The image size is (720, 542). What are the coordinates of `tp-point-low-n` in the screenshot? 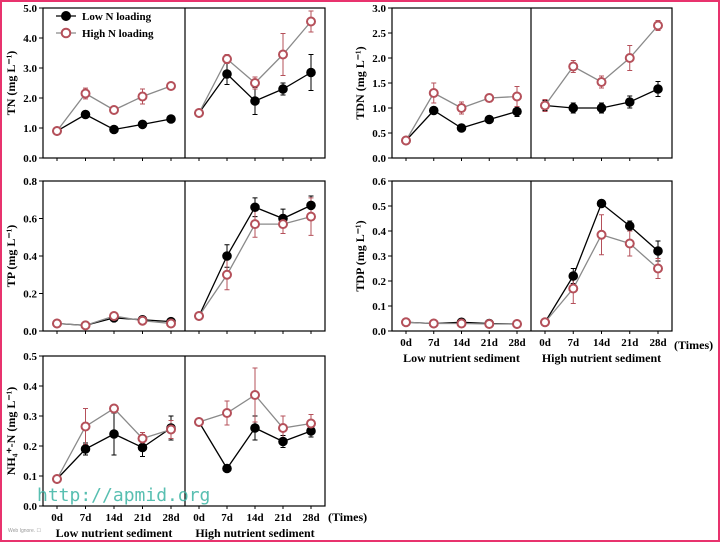 It's located at (311, 205).